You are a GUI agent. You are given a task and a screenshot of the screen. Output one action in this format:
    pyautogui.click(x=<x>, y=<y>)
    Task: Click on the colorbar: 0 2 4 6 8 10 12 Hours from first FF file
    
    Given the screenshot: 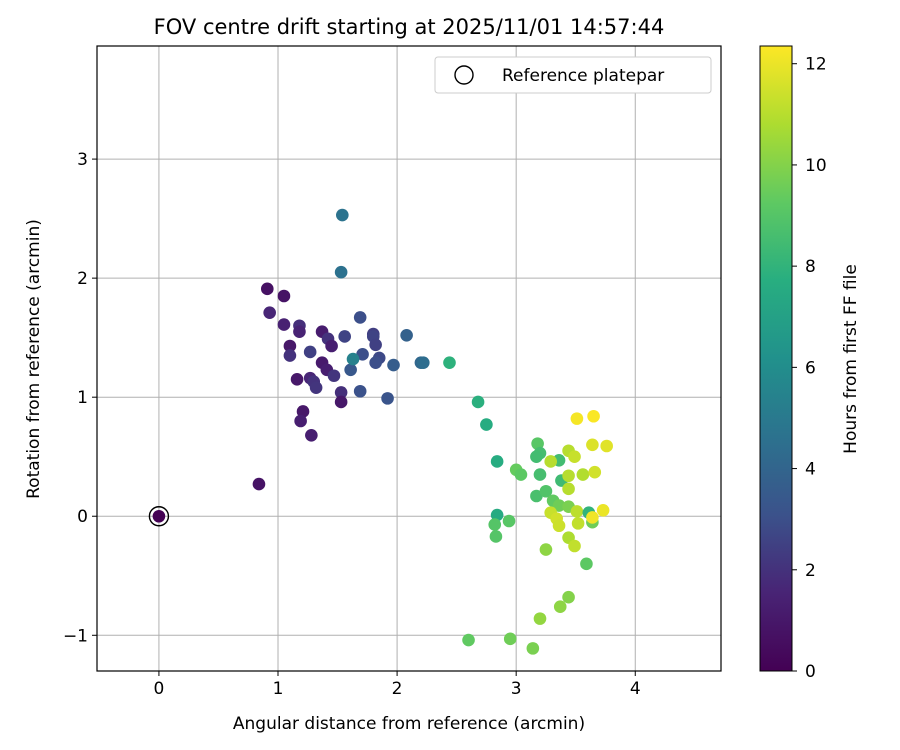 What is the action you would take?
    pyautogui.click(x=810, y=363)
    